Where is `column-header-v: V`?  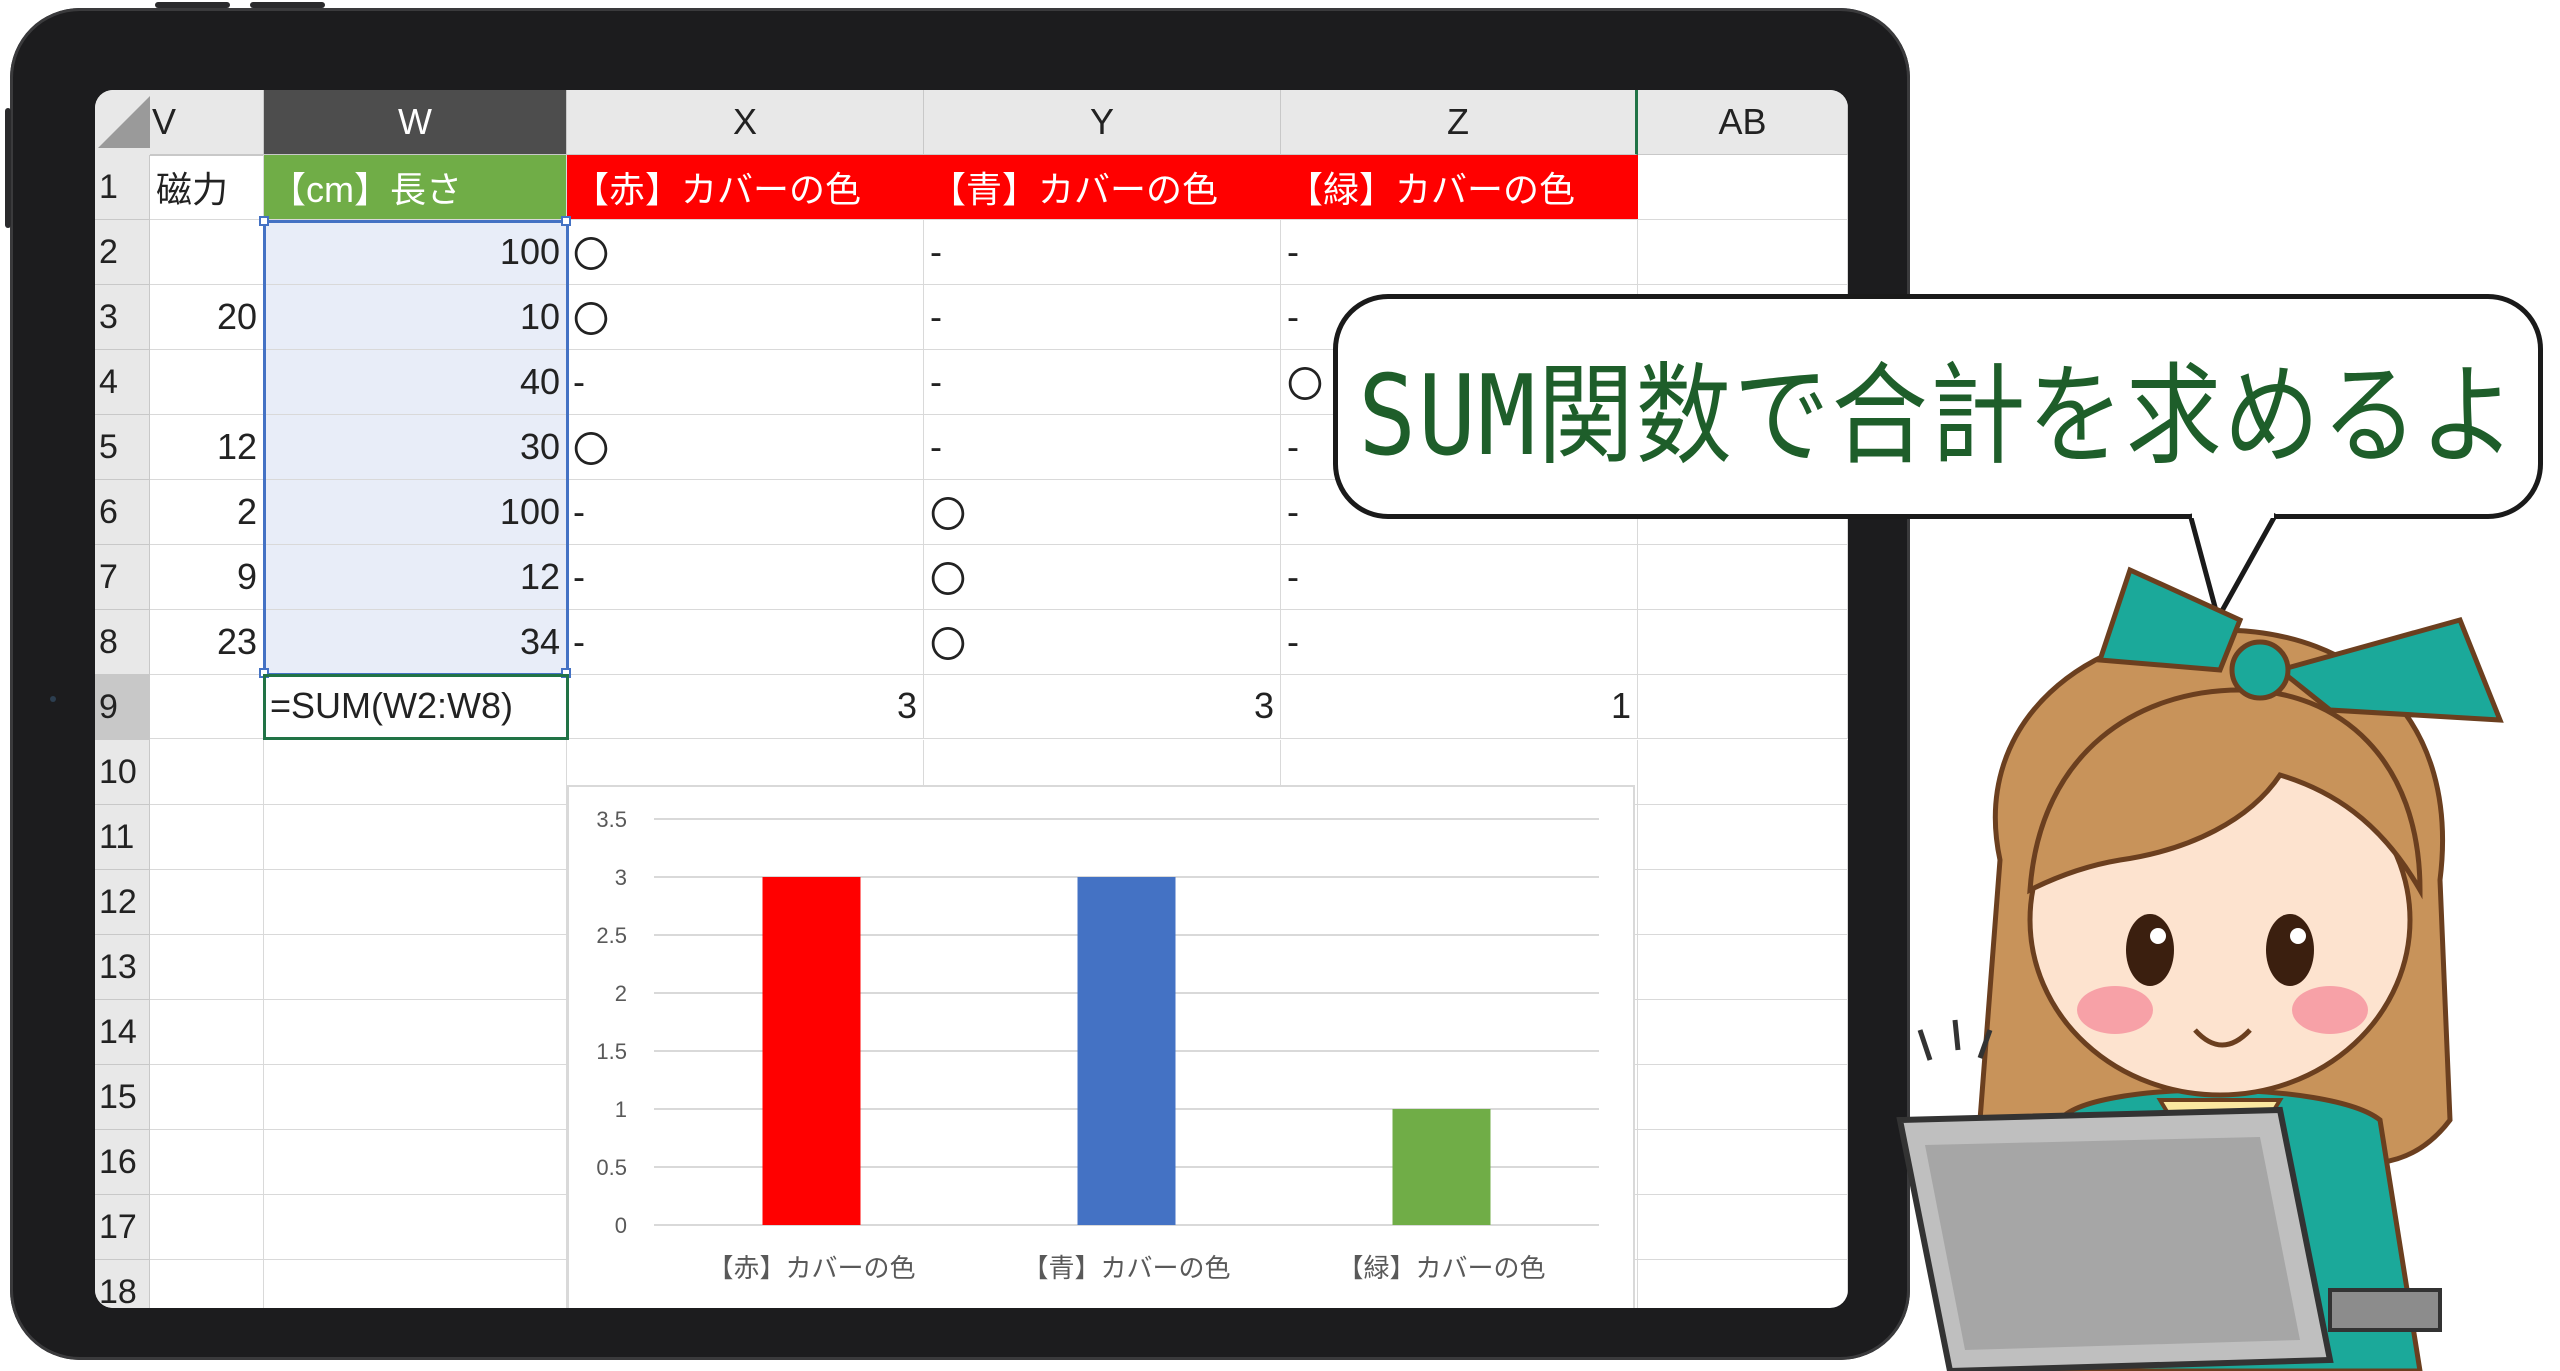
column-header-v: V is located at coordinates (207, 122).